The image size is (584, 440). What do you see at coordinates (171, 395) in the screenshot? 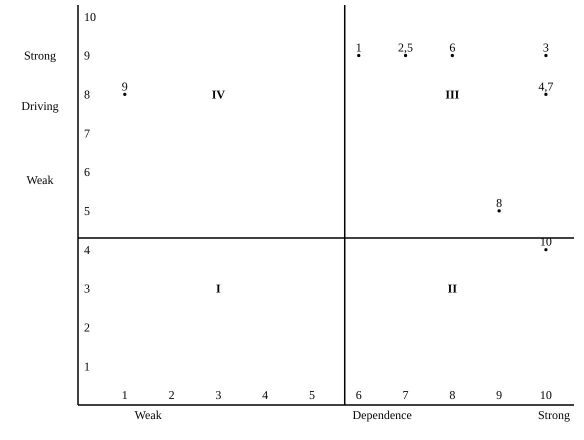
I see `x-tick-label: 2` at bounding box center [171, 395].